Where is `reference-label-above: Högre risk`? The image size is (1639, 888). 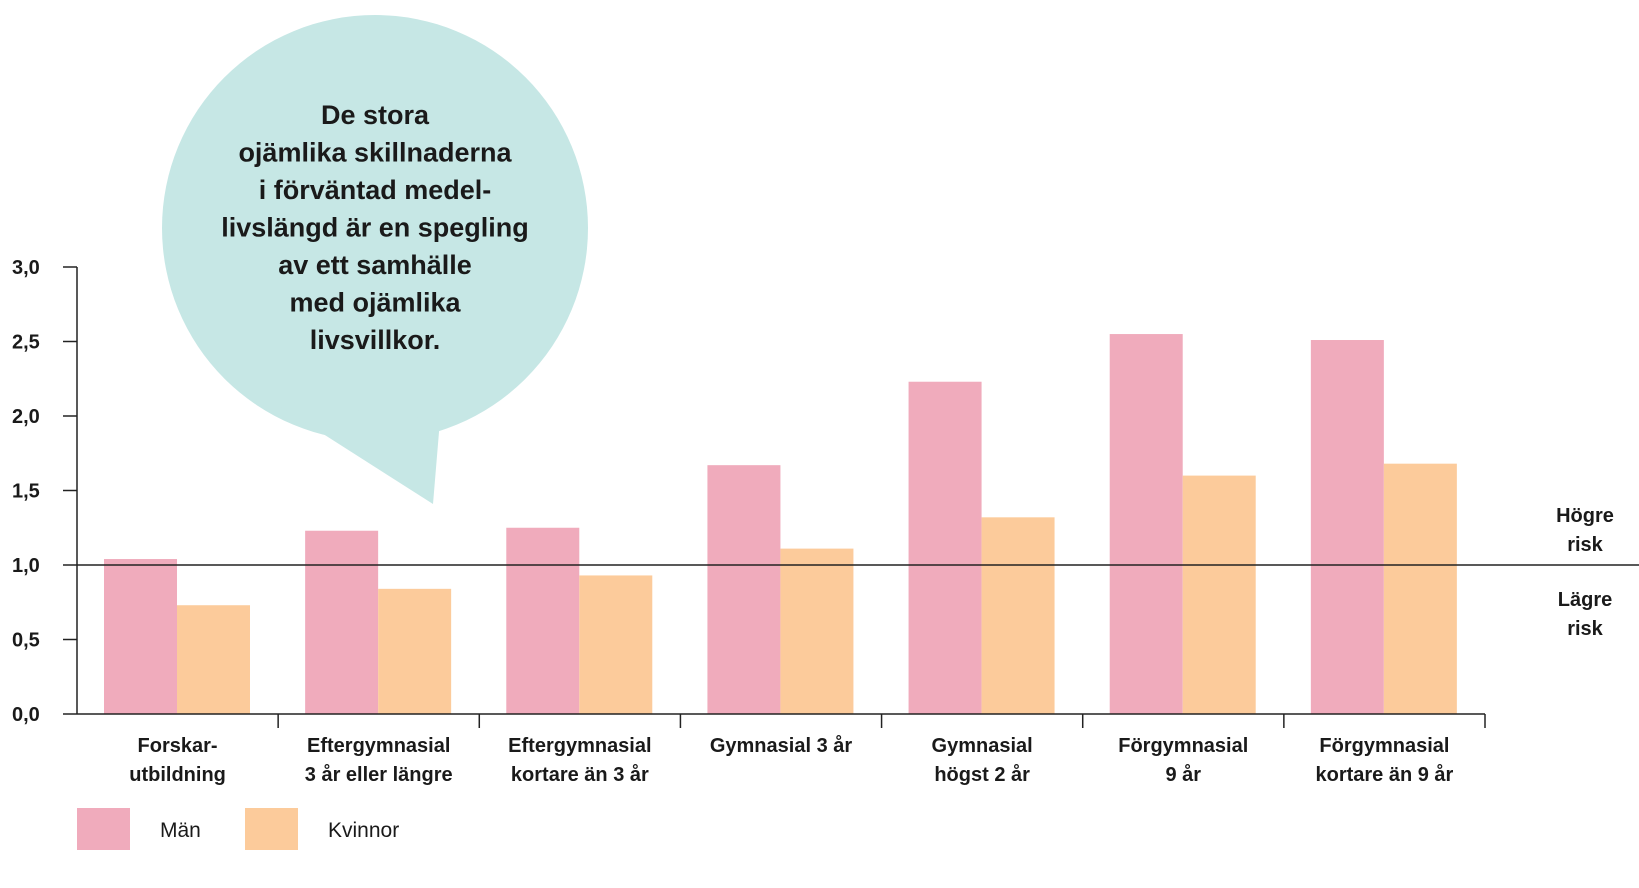 reference-label-above: Högre risk is located at coordinates (1585, 530).